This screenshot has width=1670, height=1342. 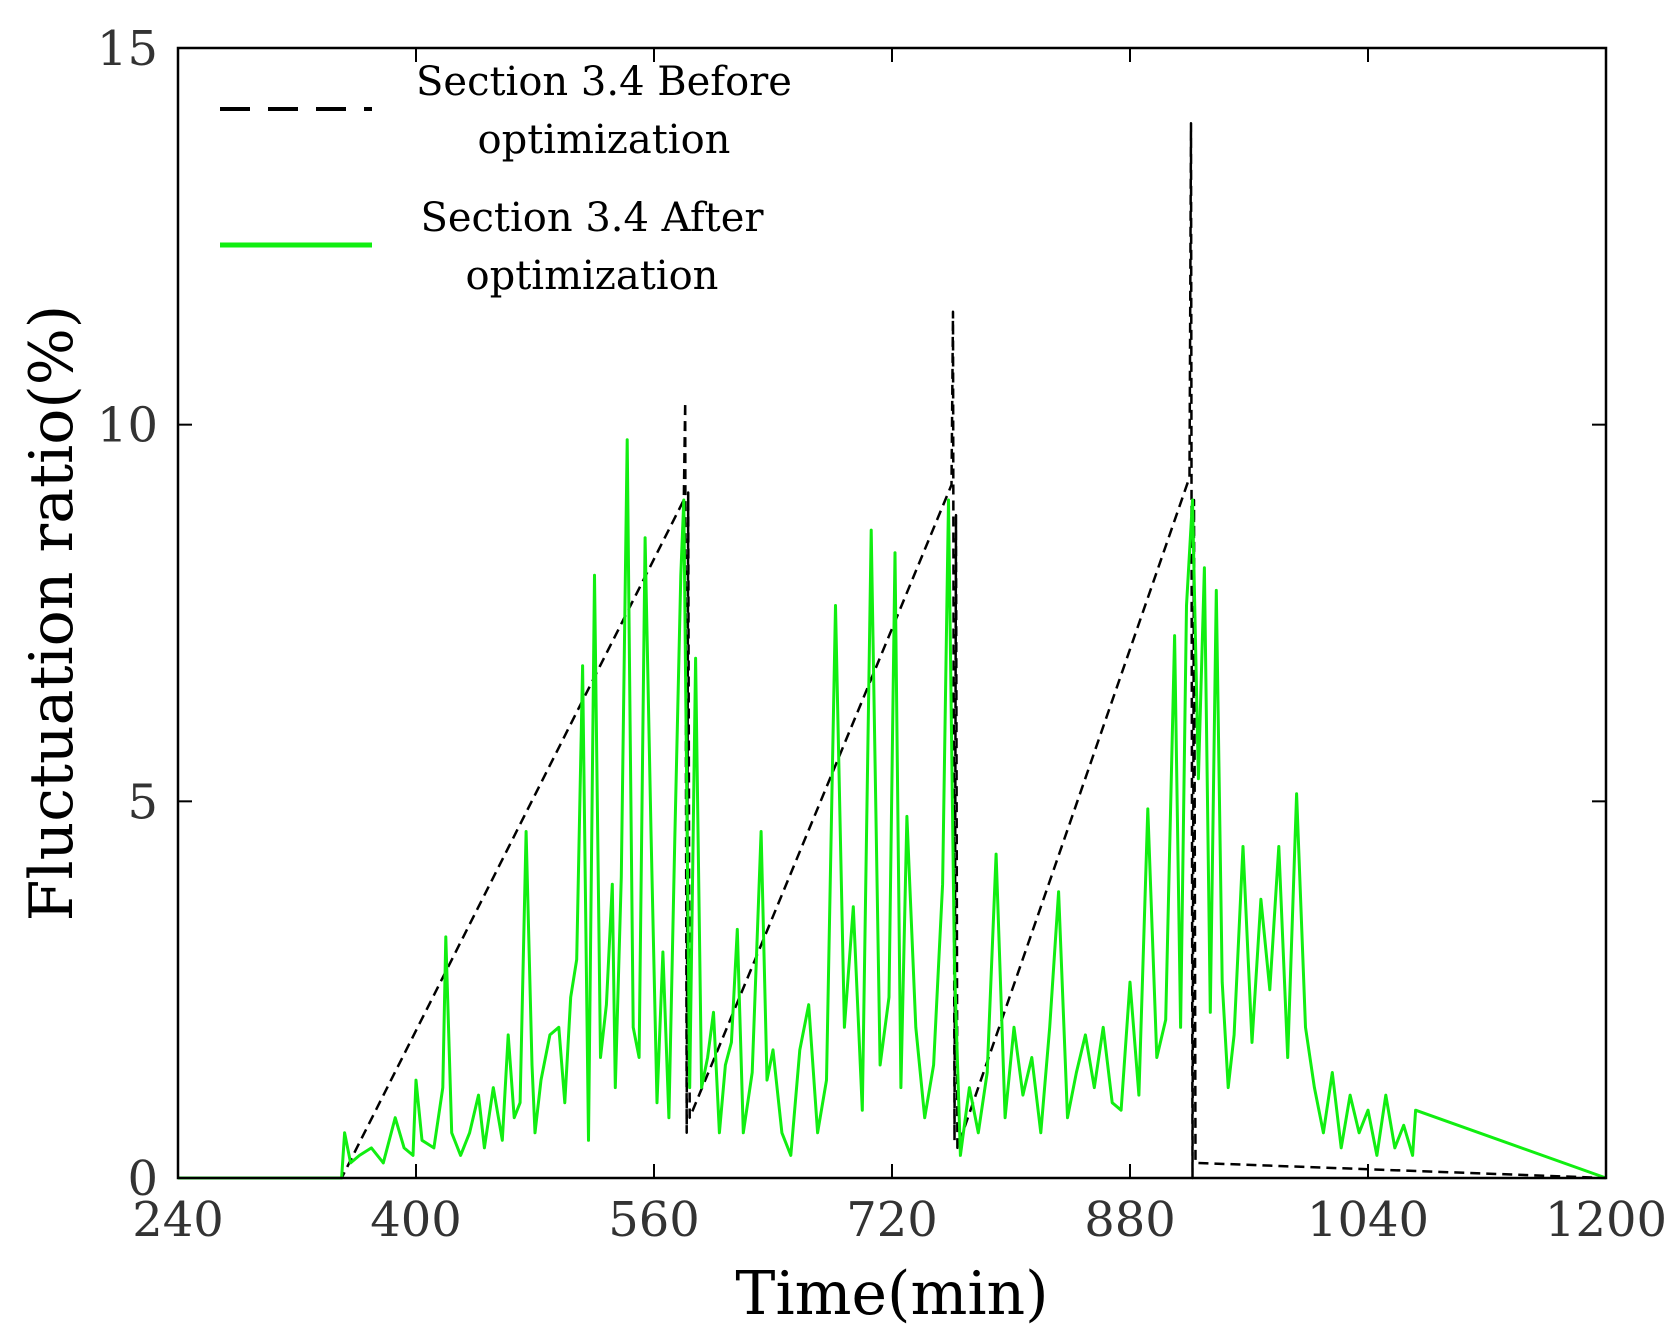 I want to click on y-tick-label: 0, so click(x=142, y=1179).